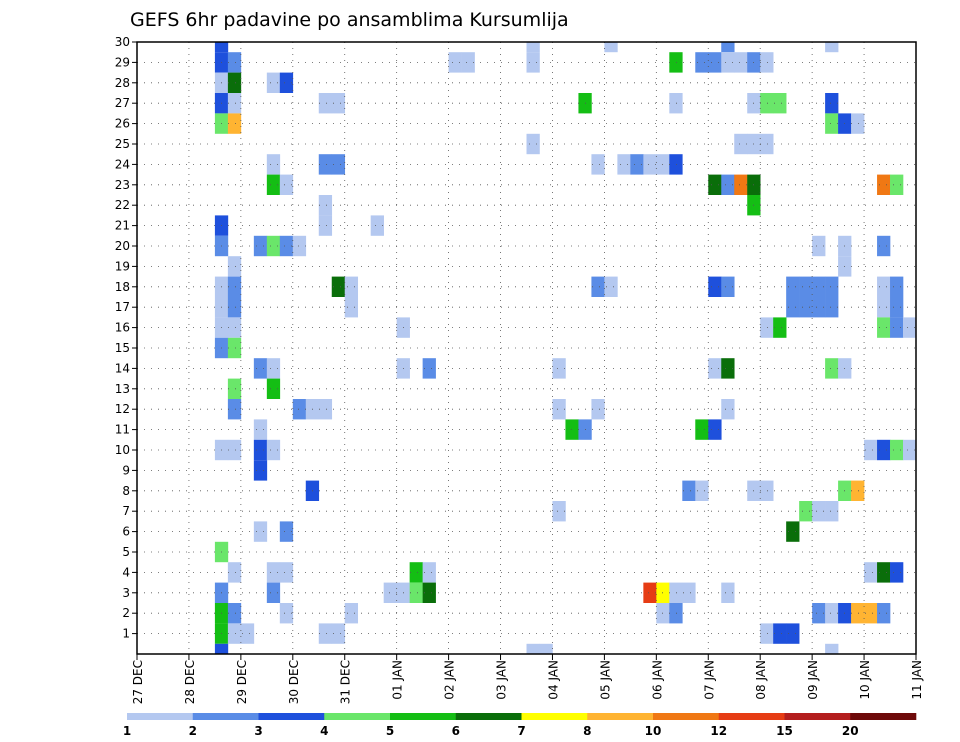 This screenshot has width=960, height=742. Describe the element at coordinates (122, 103) in the screenshot. I see `y-tick-label: 27` at that location.